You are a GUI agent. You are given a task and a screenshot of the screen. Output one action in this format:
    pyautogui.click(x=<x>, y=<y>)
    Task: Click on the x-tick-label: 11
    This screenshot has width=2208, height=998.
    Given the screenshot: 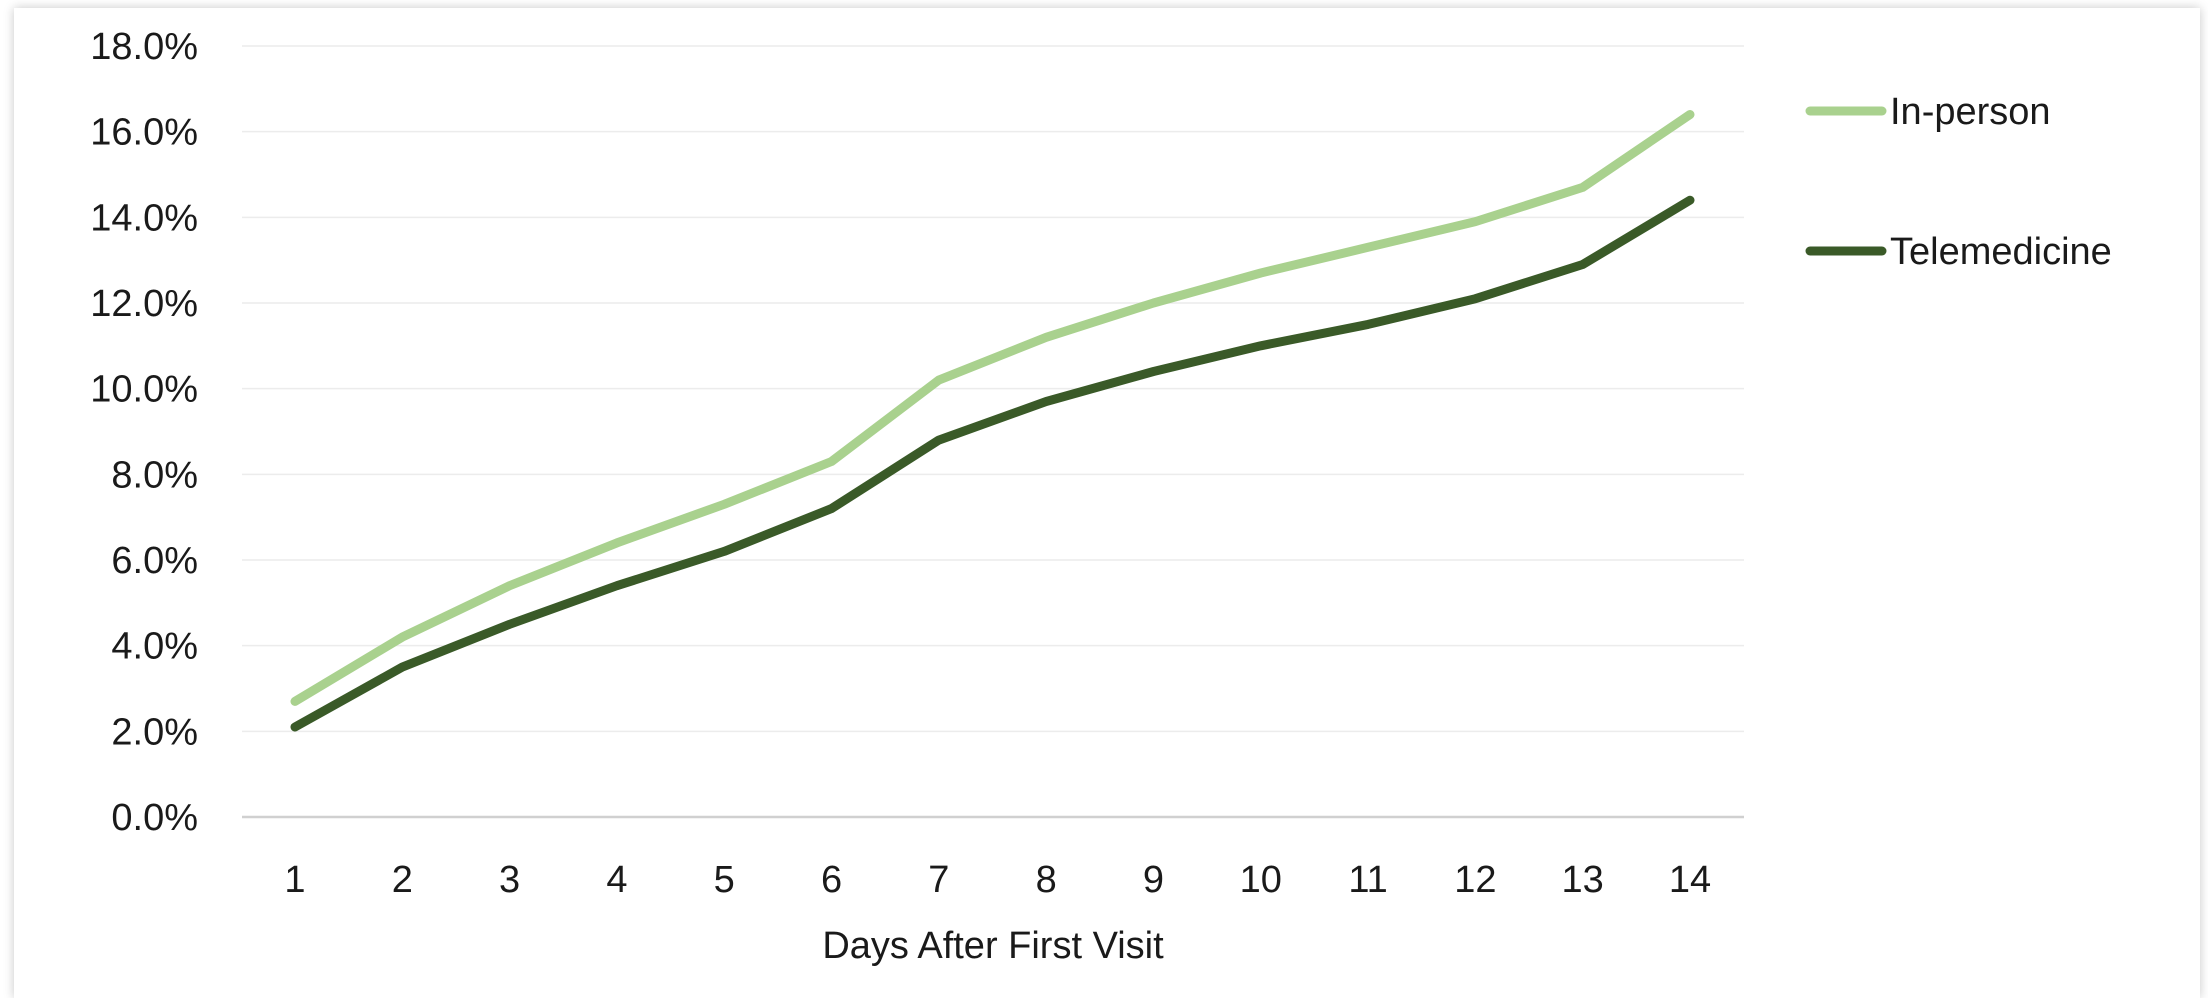 What is the action you would take?
    pyautogui.click(x=1367, y=880)
    